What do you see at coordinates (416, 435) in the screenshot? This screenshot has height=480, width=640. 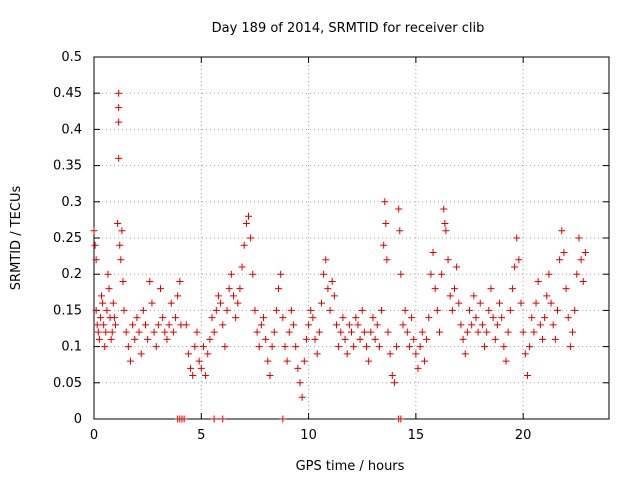 I see `x-tick-label: 15` at bounding box center [416, 435].